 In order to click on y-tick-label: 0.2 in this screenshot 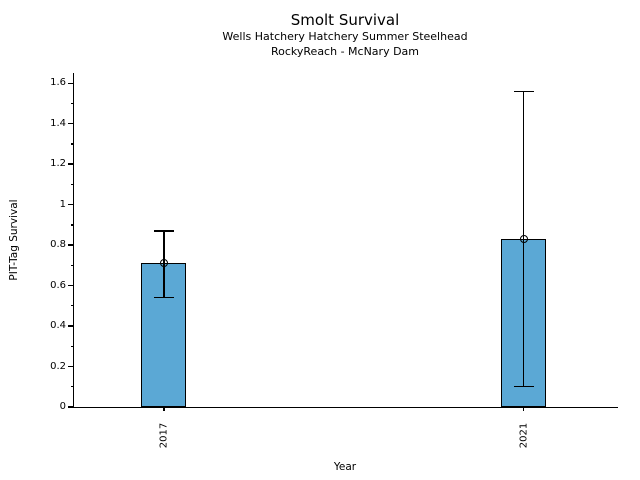, I will do `click(58, 366)`.